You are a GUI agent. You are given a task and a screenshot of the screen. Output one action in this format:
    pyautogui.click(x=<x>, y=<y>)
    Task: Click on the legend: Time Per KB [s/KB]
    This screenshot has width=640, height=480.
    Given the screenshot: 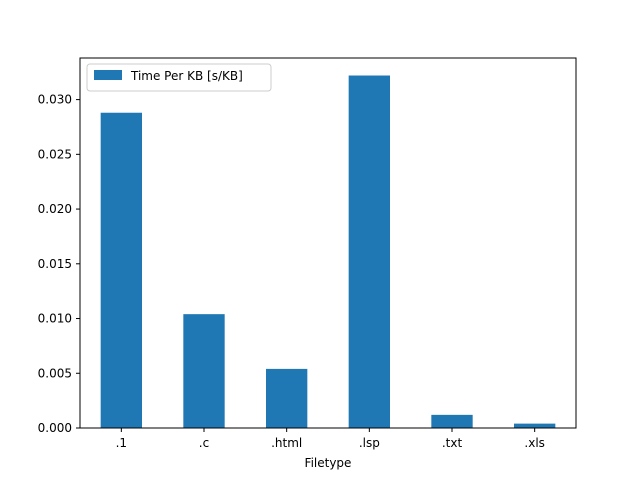 What is the action you would take?
    pyautogui.click(x=179, y=77)
    